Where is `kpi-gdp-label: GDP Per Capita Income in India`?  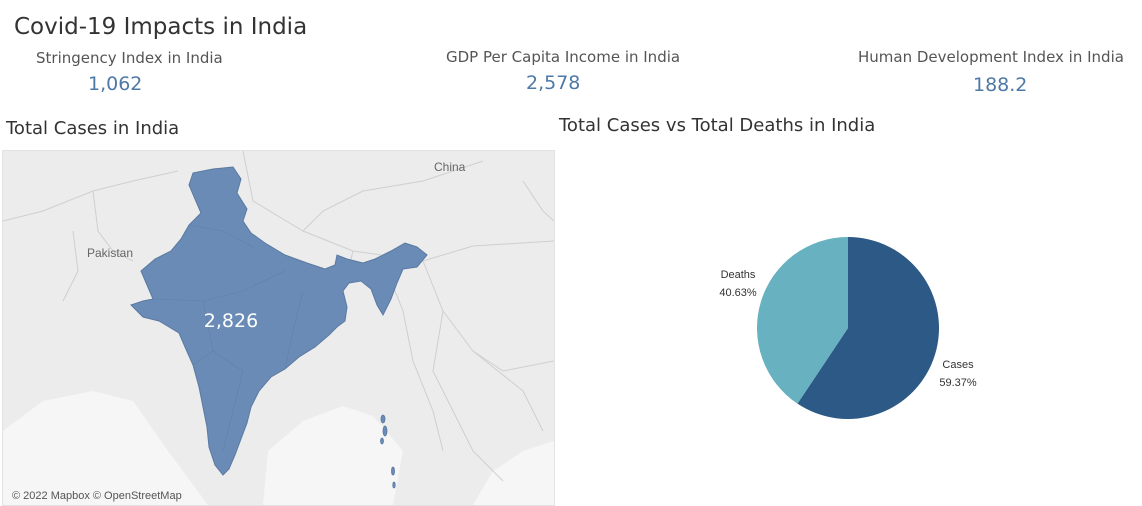 kpi-gdp-label: GDP Per Capita Income in India is located at coordinates (563, 57).